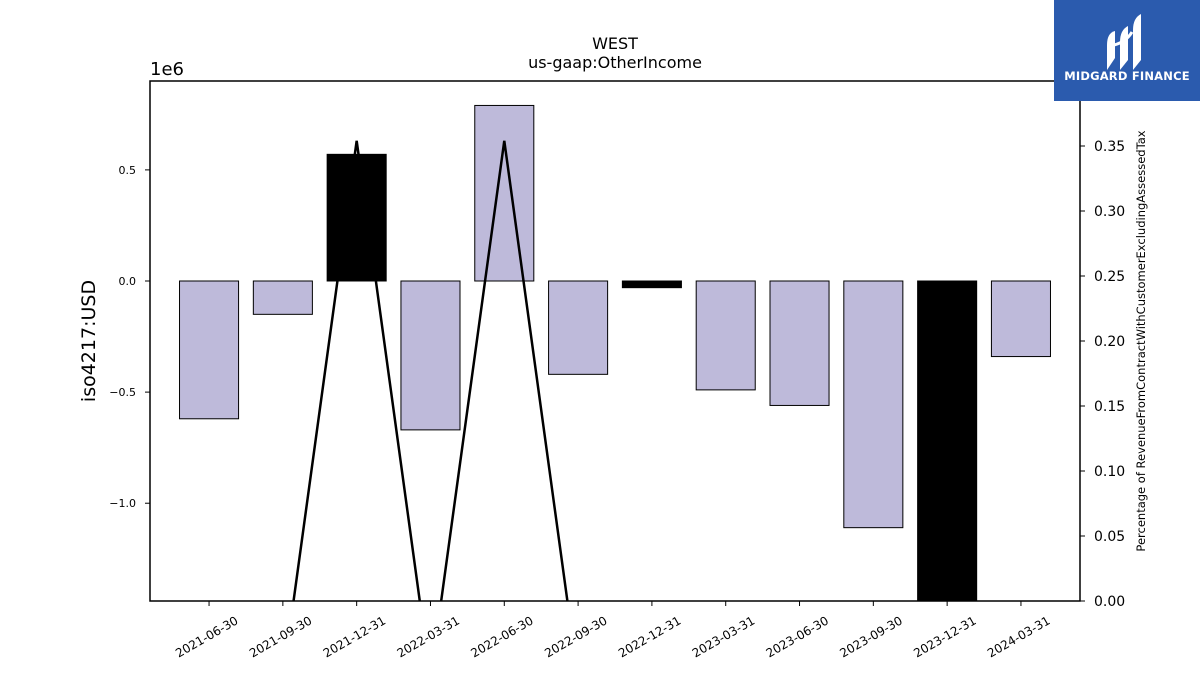  I want to click on y-axis-label: iso4217:USD, so click(89, 341).